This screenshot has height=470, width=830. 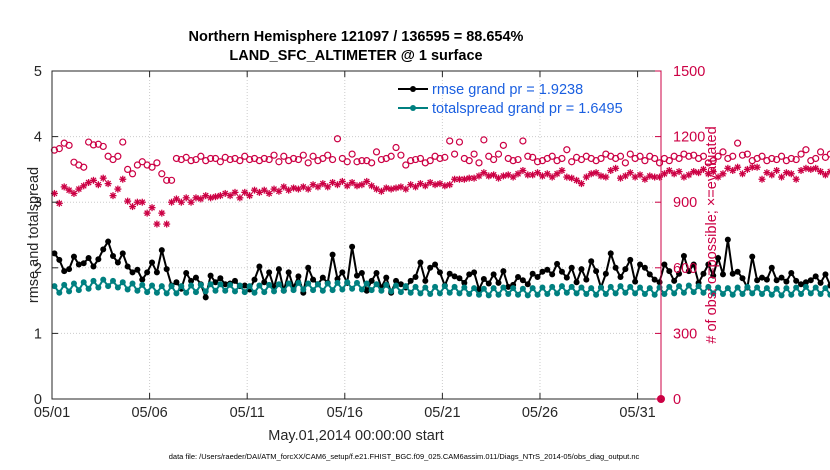 What do you see at coordinates (413, 89) in the screenshot?
I see `legend-marker-rmse` at bounding box center [413, 89].